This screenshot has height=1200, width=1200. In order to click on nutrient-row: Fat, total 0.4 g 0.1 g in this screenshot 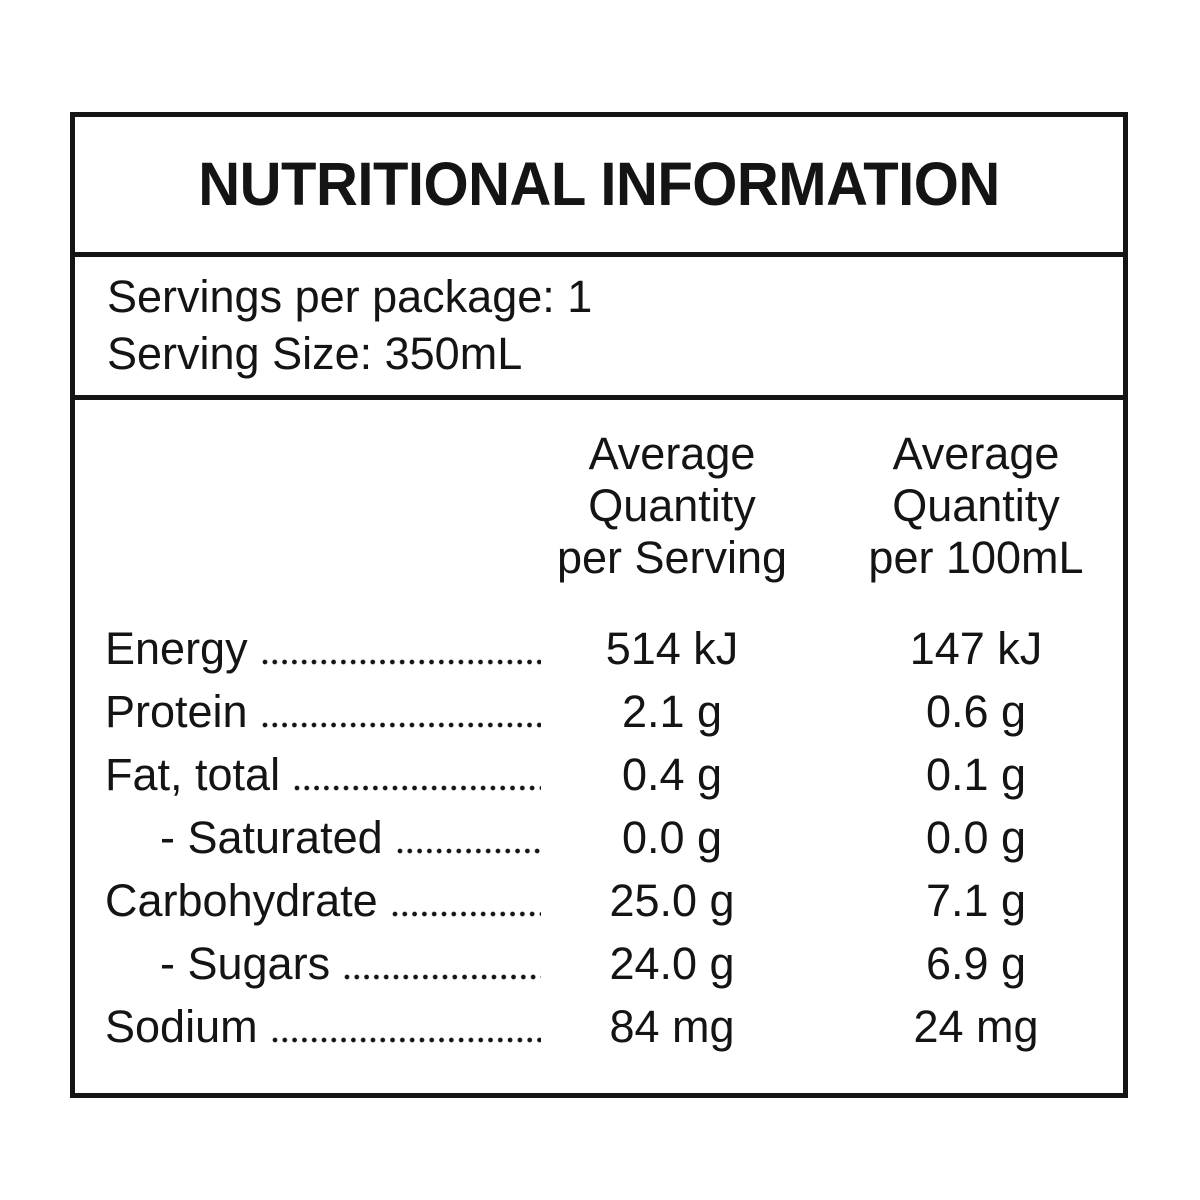, I will do `click(599, 775)`.